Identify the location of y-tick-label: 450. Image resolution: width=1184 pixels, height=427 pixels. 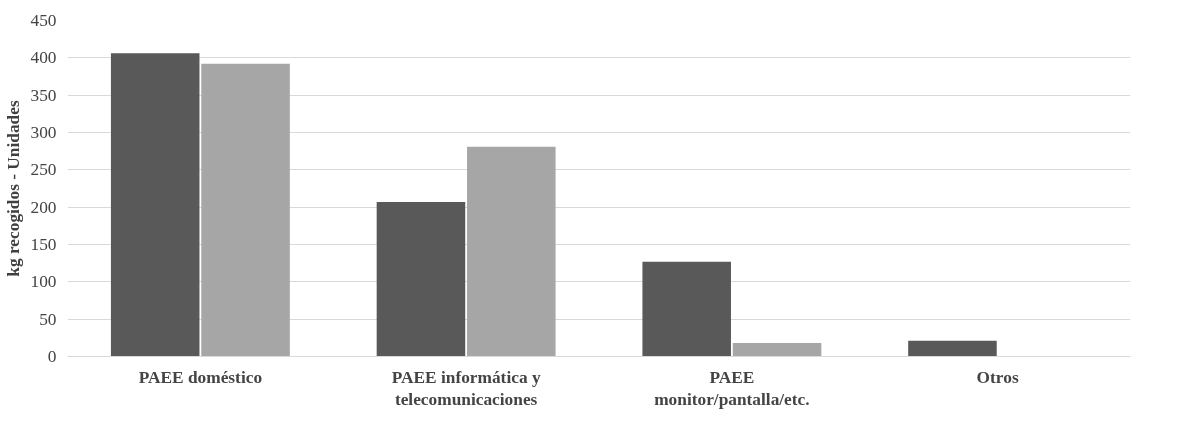
(43, 20).